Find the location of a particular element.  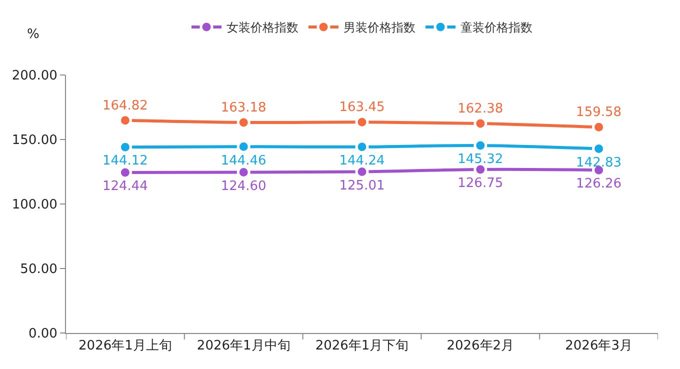

data-label: 145.32 is located at coordinates (481, 160).